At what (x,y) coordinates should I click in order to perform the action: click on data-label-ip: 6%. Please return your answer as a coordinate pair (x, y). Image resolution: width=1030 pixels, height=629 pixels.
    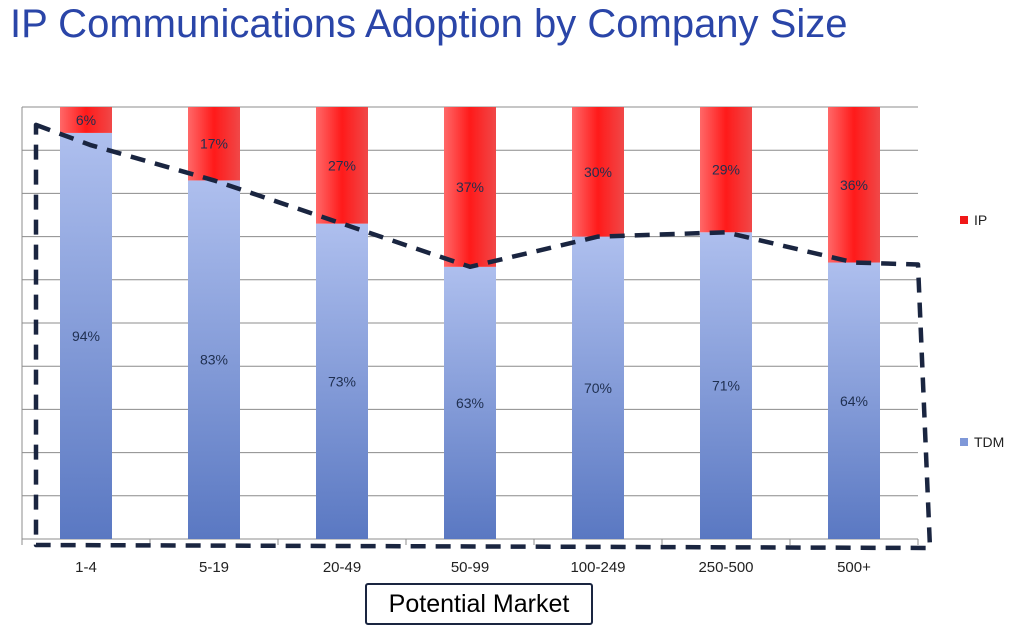
    Looking at the image, I should click on (86, 120).